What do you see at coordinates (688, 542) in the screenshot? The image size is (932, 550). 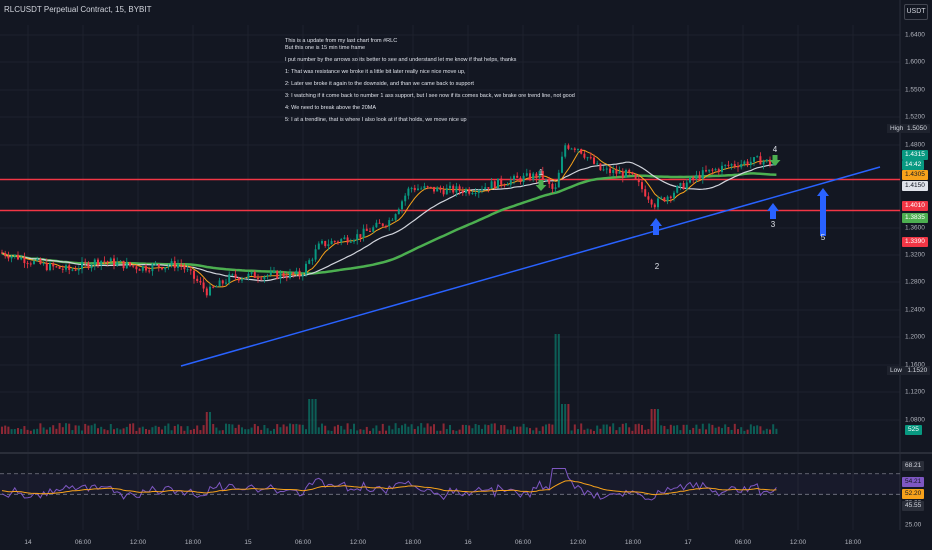 I see `time-tick-label: 17` at bounding box center [688, 542].